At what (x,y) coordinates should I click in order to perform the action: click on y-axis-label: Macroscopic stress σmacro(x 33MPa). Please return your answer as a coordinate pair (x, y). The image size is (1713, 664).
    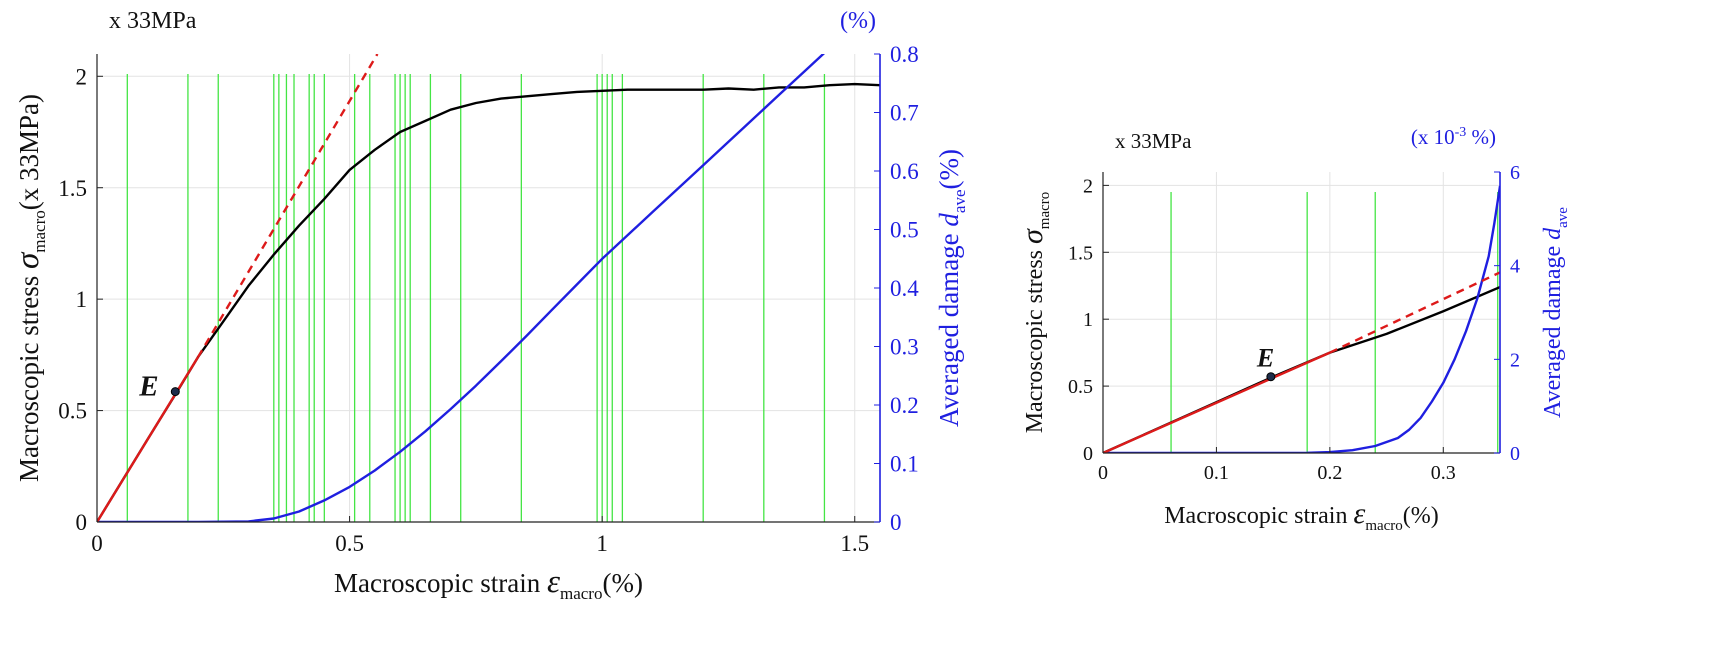
    Looking at the image, I should click on (29, 288).